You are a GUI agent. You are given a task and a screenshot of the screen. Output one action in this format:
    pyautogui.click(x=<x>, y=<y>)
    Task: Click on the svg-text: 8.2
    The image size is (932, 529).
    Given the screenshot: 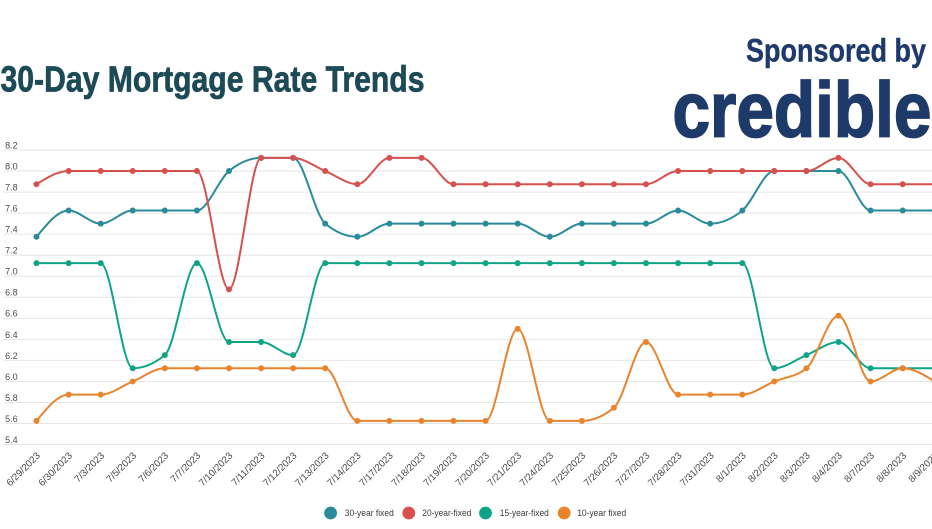 What is the action you would take?
    pyautogui.click(x=11, y=145)
    